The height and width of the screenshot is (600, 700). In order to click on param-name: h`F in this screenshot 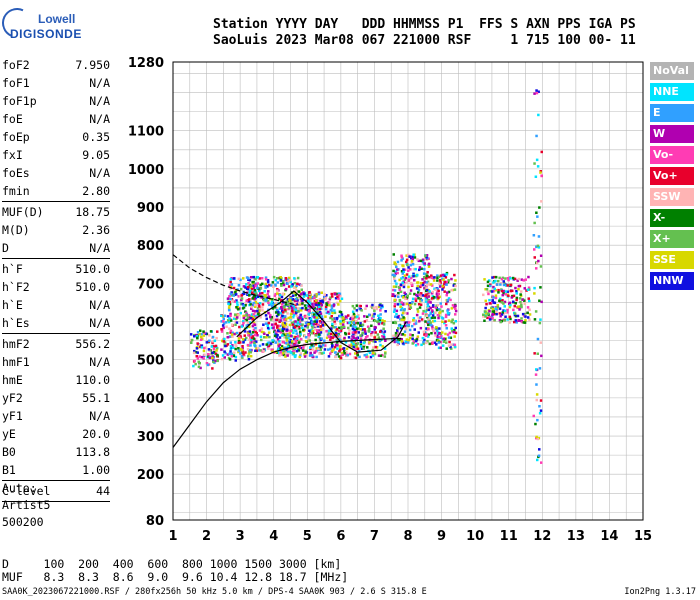, I will do `click(12, 269)`.